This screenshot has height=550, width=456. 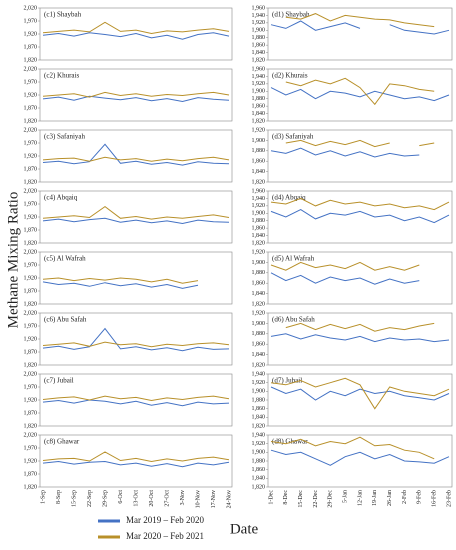 I want to click on x-tick-label: 24-Nov, so click(x=229, y=499).